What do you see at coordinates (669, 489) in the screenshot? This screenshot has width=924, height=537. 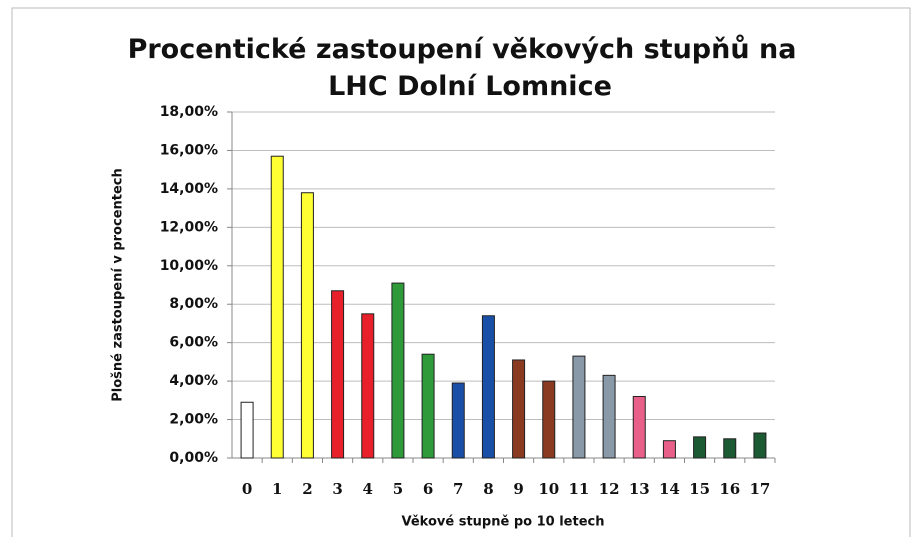 I see `x-tick-label: 14` at bounding box center [669, 489].